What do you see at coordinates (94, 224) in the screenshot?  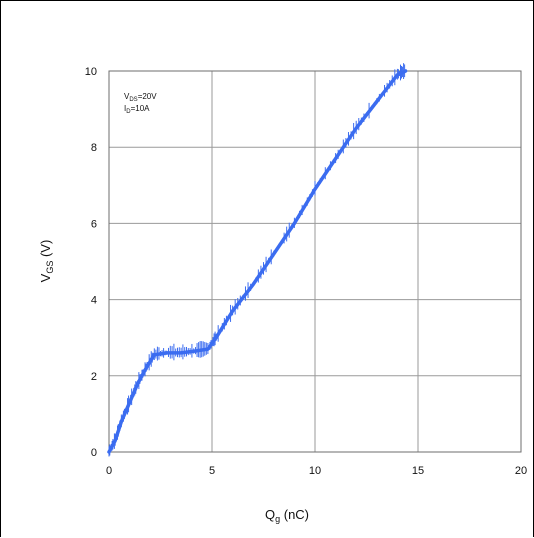 I see `y-tick-label: 6` at bounding box center [94, 224].